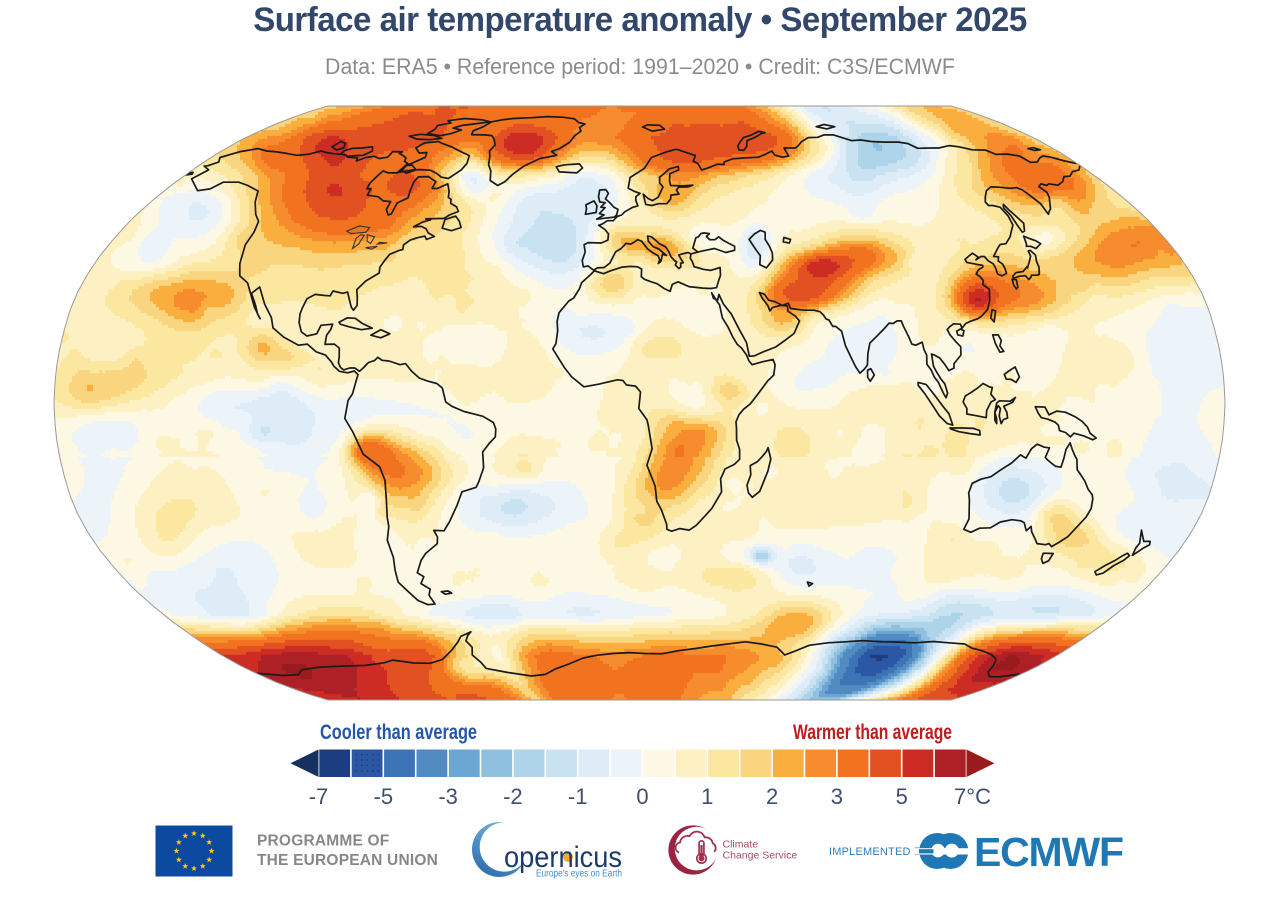 The height and width of the screenshot is (897, 1280). I want to click on svg-text: -5, so click(384, 796).